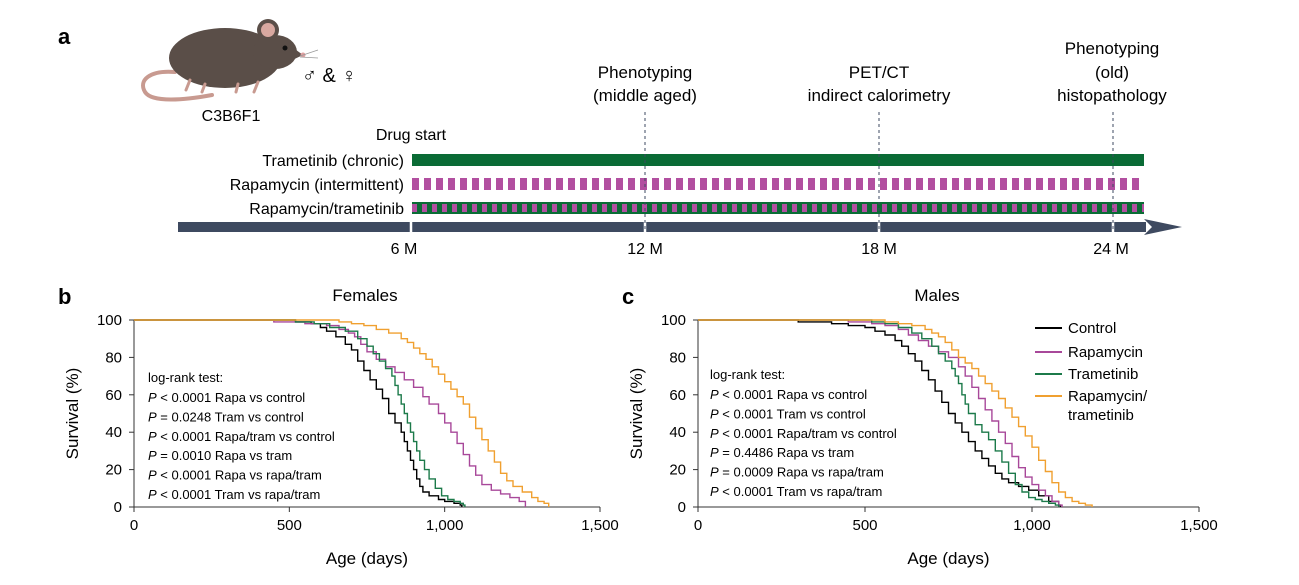 This screenshot has width=1299, height=585. What do you see at coordinates (803, 433) in the screenshot?
I see `stats-row-m: P < 0.0001 Rapa/tram vs control` at bounding box center [803, 433].